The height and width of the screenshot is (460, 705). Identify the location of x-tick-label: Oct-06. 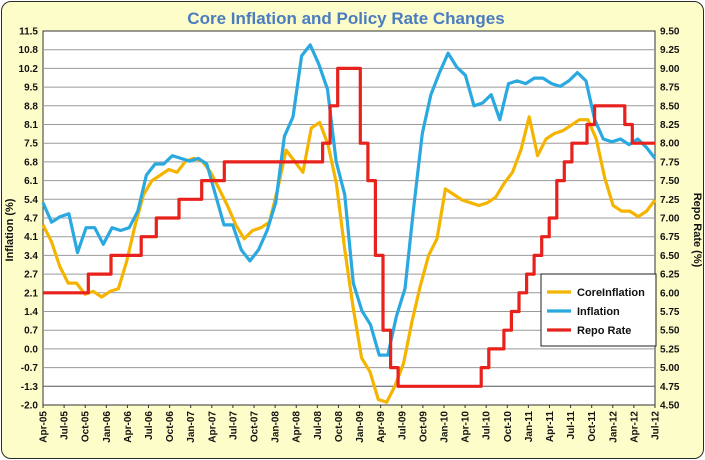
(170, 427).